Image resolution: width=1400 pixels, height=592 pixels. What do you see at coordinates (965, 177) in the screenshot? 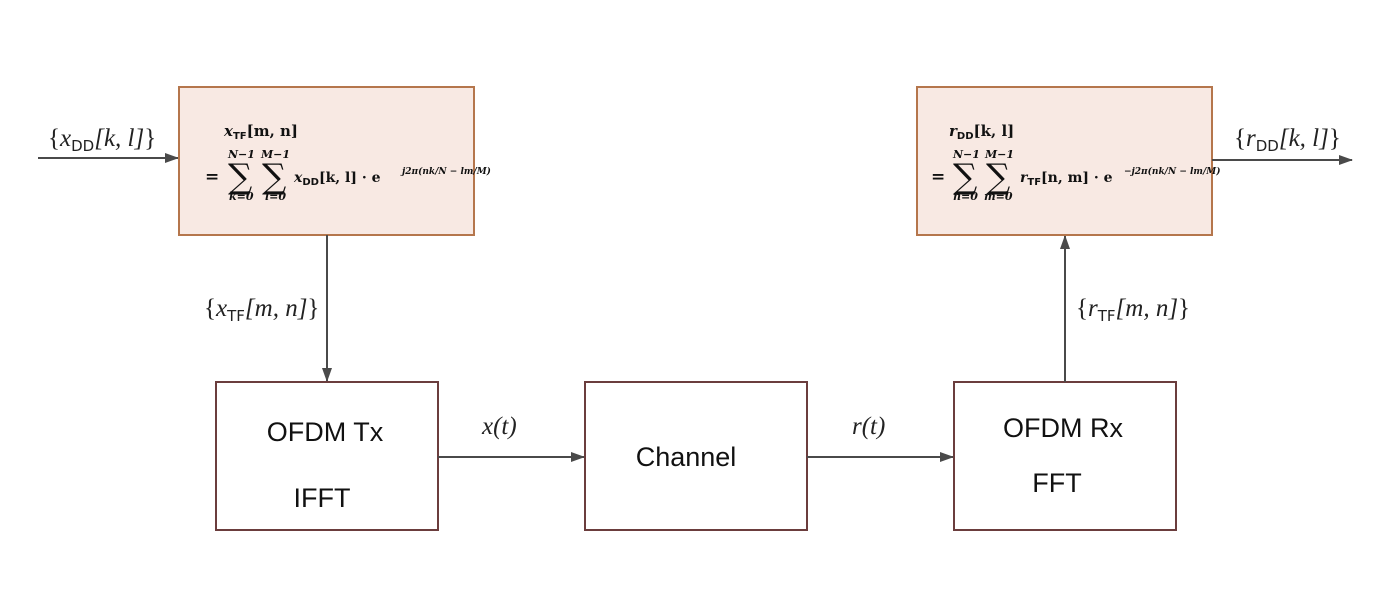
I see `sfft-sum1-sigma: ∑` at bounding box center [965, 177].